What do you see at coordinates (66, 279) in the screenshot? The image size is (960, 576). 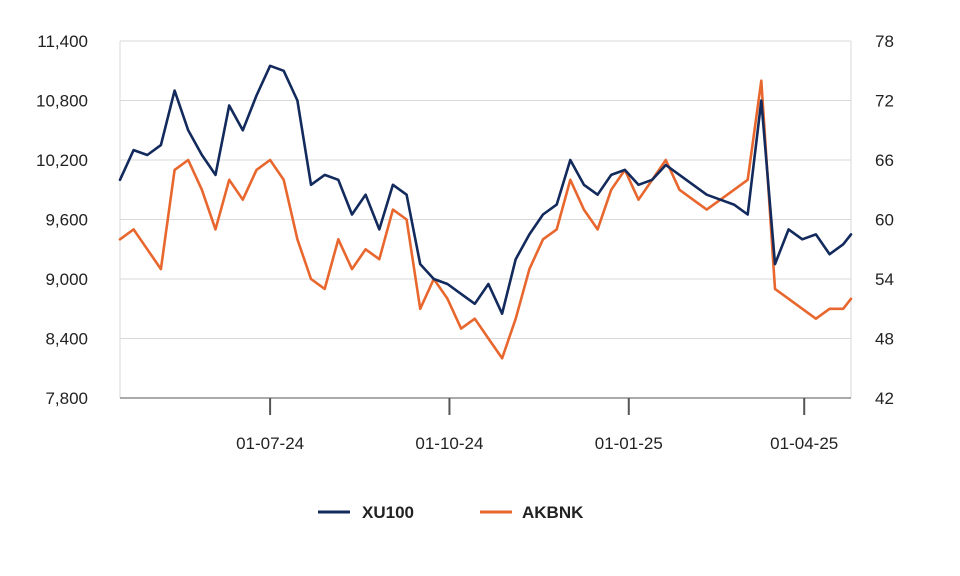 I see `y-left-tick-label: 9,000` at bounding box center [66, 279].